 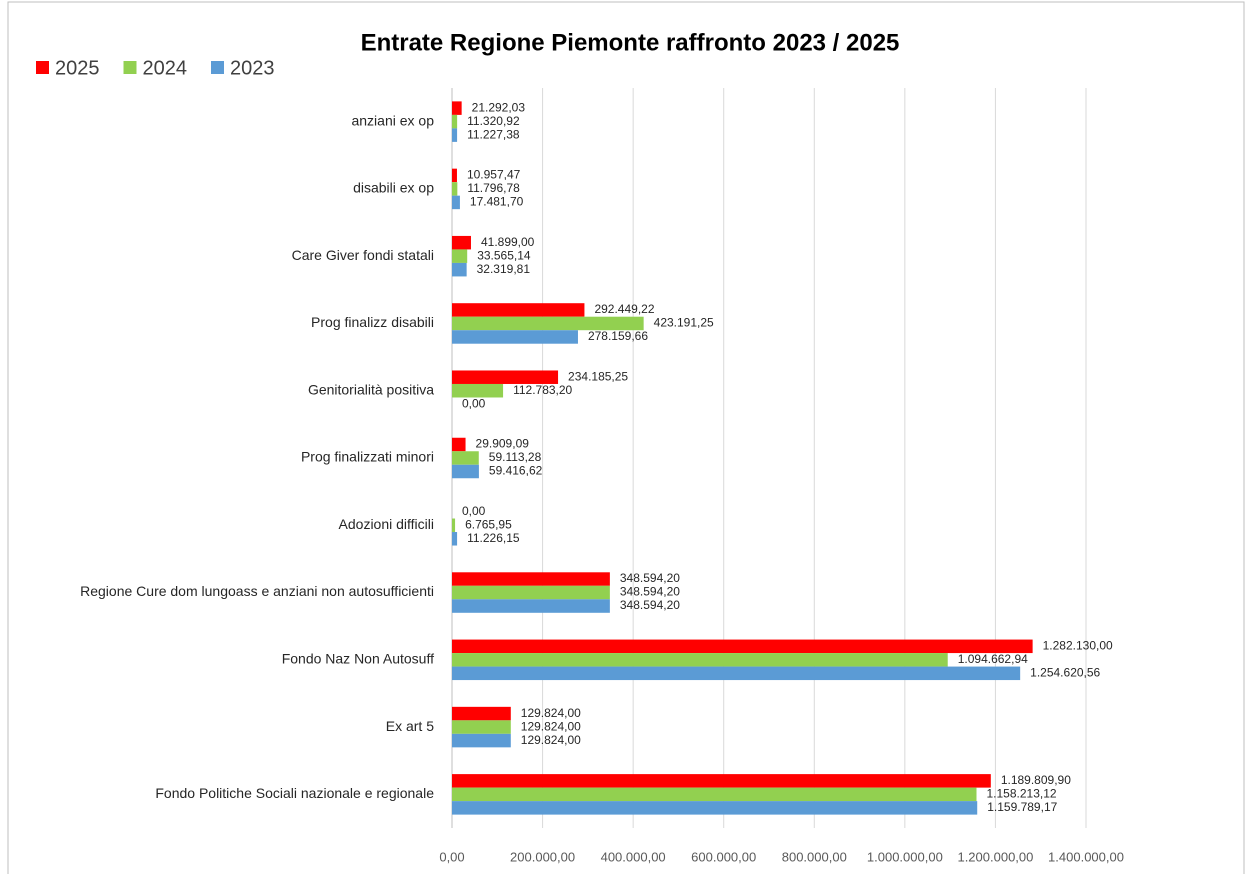 What do you see at coordinates (363, 255) in the screenshot?
I see `category-label: Care Giver fondi statali` at bounding box center [363, 255].